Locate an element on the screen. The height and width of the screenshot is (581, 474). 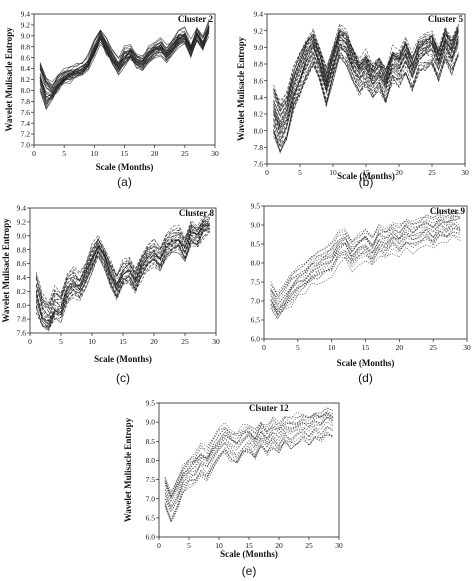
panel-label: (a) is located at coordinates (124, 182).